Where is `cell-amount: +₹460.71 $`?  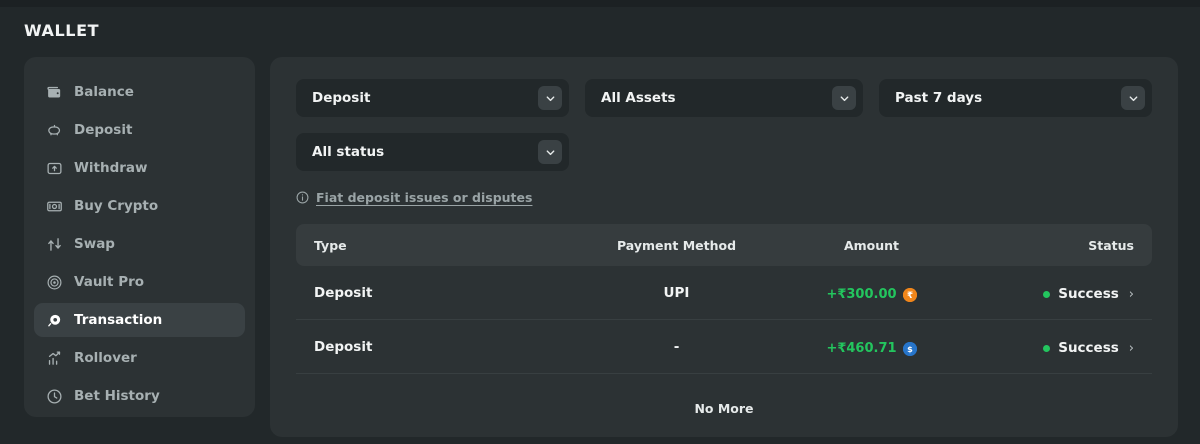
cell-amount: +₹460.71 $ is located at coordinates (871, 346).